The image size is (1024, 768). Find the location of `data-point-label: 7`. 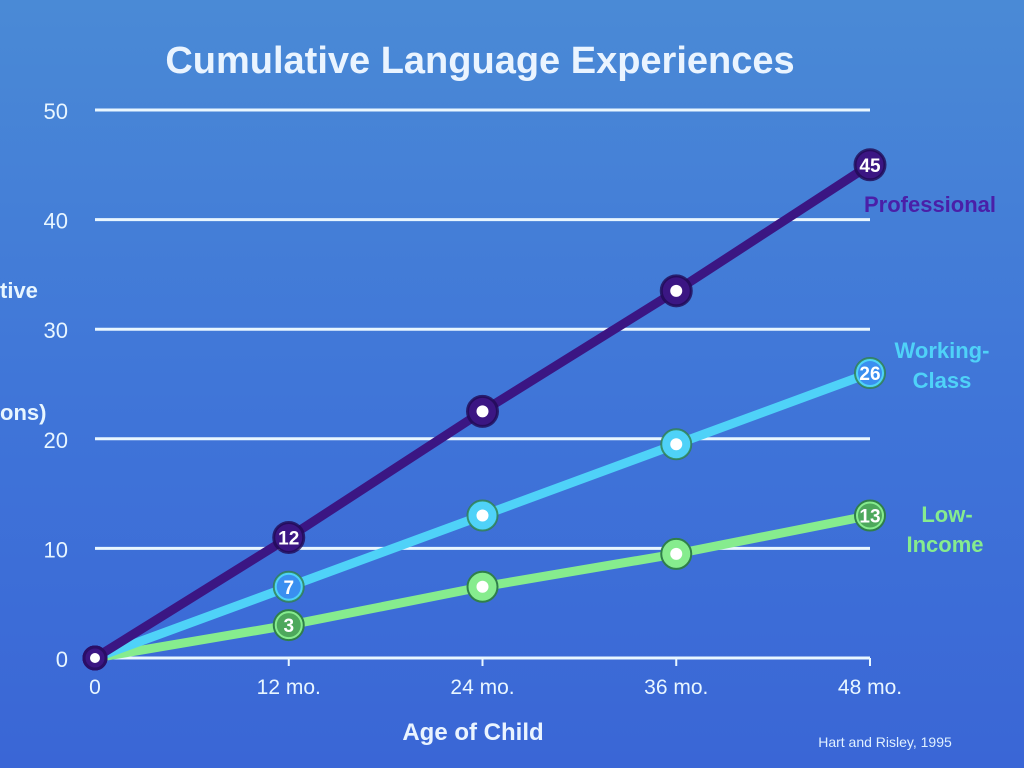

data-point-label: 7 is located at coordinates (288, 588).